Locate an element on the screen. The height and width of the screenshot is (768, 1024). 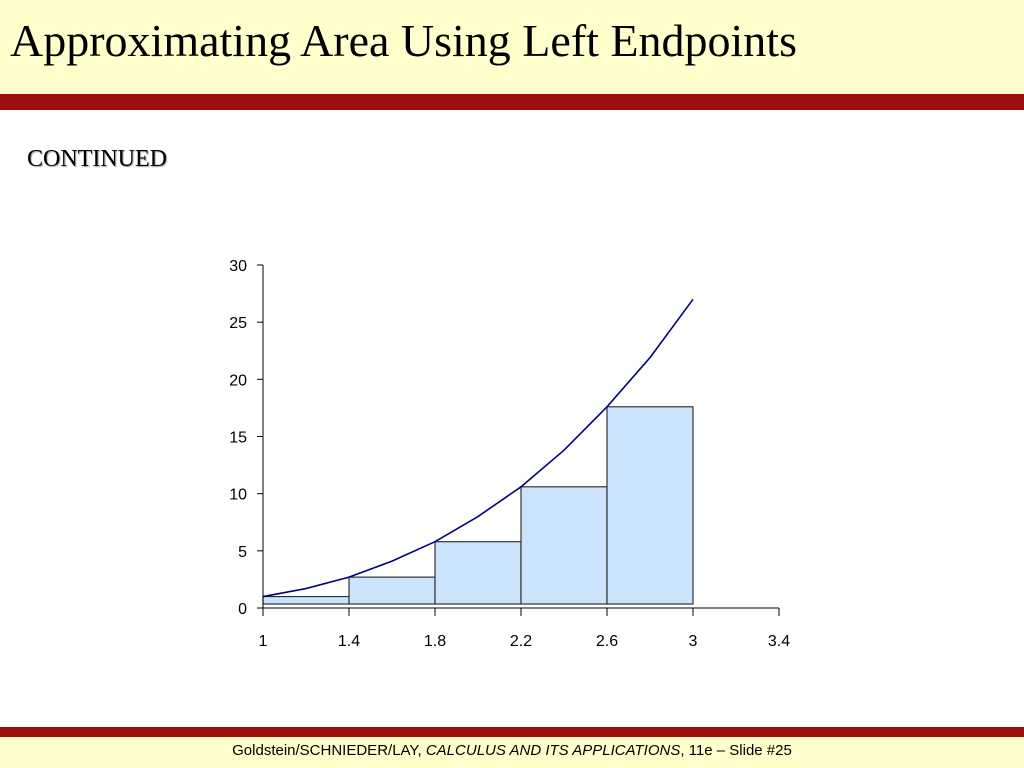
x-tick-label: 3.4 is located at coordinates (779, 641).